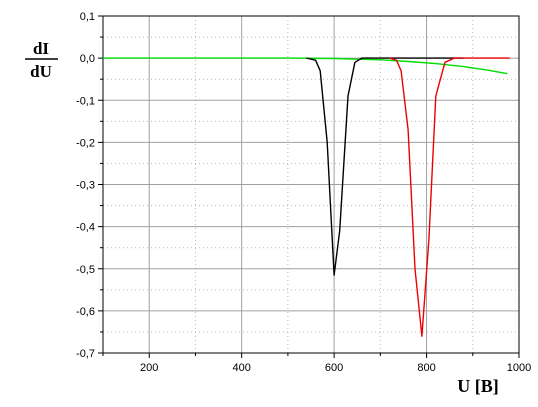 The image size is (538, 407). I want to click on y-axis-label-denominator: dU, so click(41, 71).